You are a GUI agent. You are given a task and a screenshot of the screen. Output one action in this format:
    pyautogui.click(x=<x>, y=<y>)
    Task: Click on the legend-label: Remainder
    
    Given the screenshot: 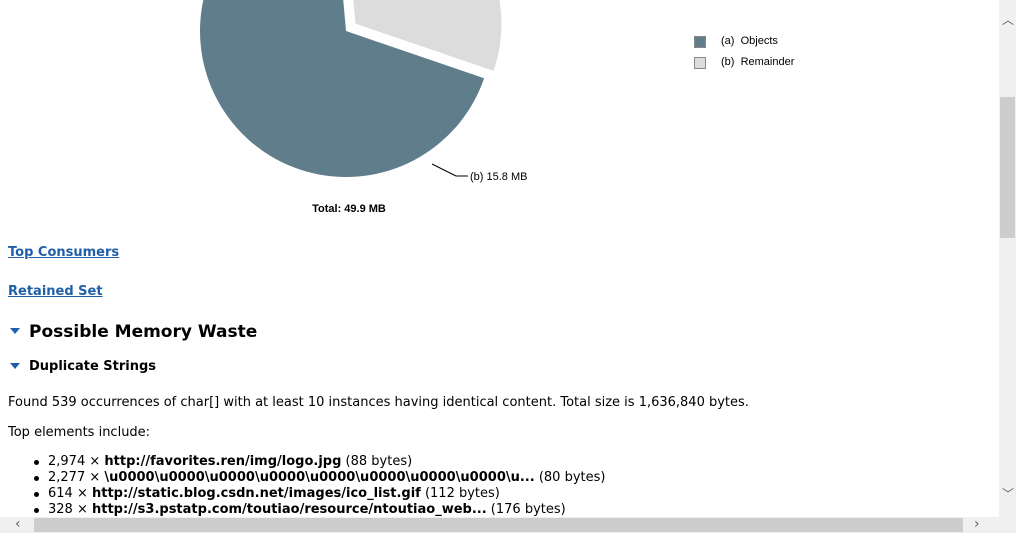 What is the action you would take?
    pyautogui.click(x=767, y=62)
    